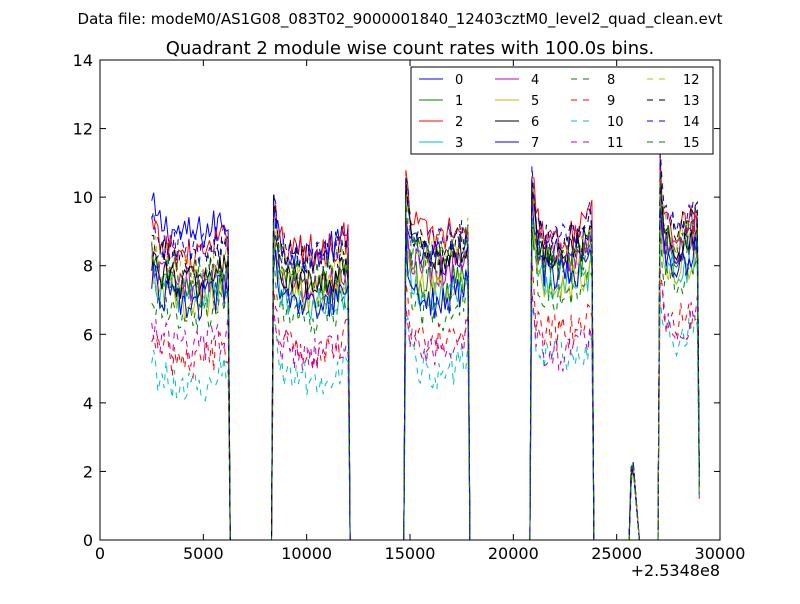 This screenshot has width=800, height=604. What do you see at coordinates (675, 570) in the screenshot?
I see `x-offset-label: +2.5348e8` at bounding box center [675, 570].